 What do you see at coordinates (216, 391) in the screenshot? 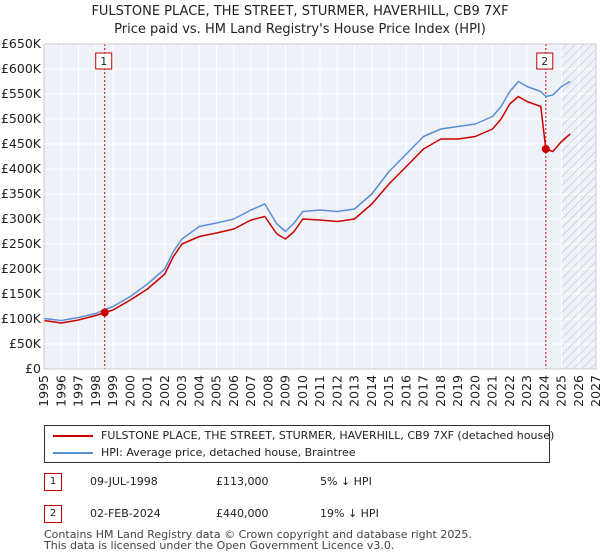
I see `x-tick-label: 2005` at bounding box center [216, 391].